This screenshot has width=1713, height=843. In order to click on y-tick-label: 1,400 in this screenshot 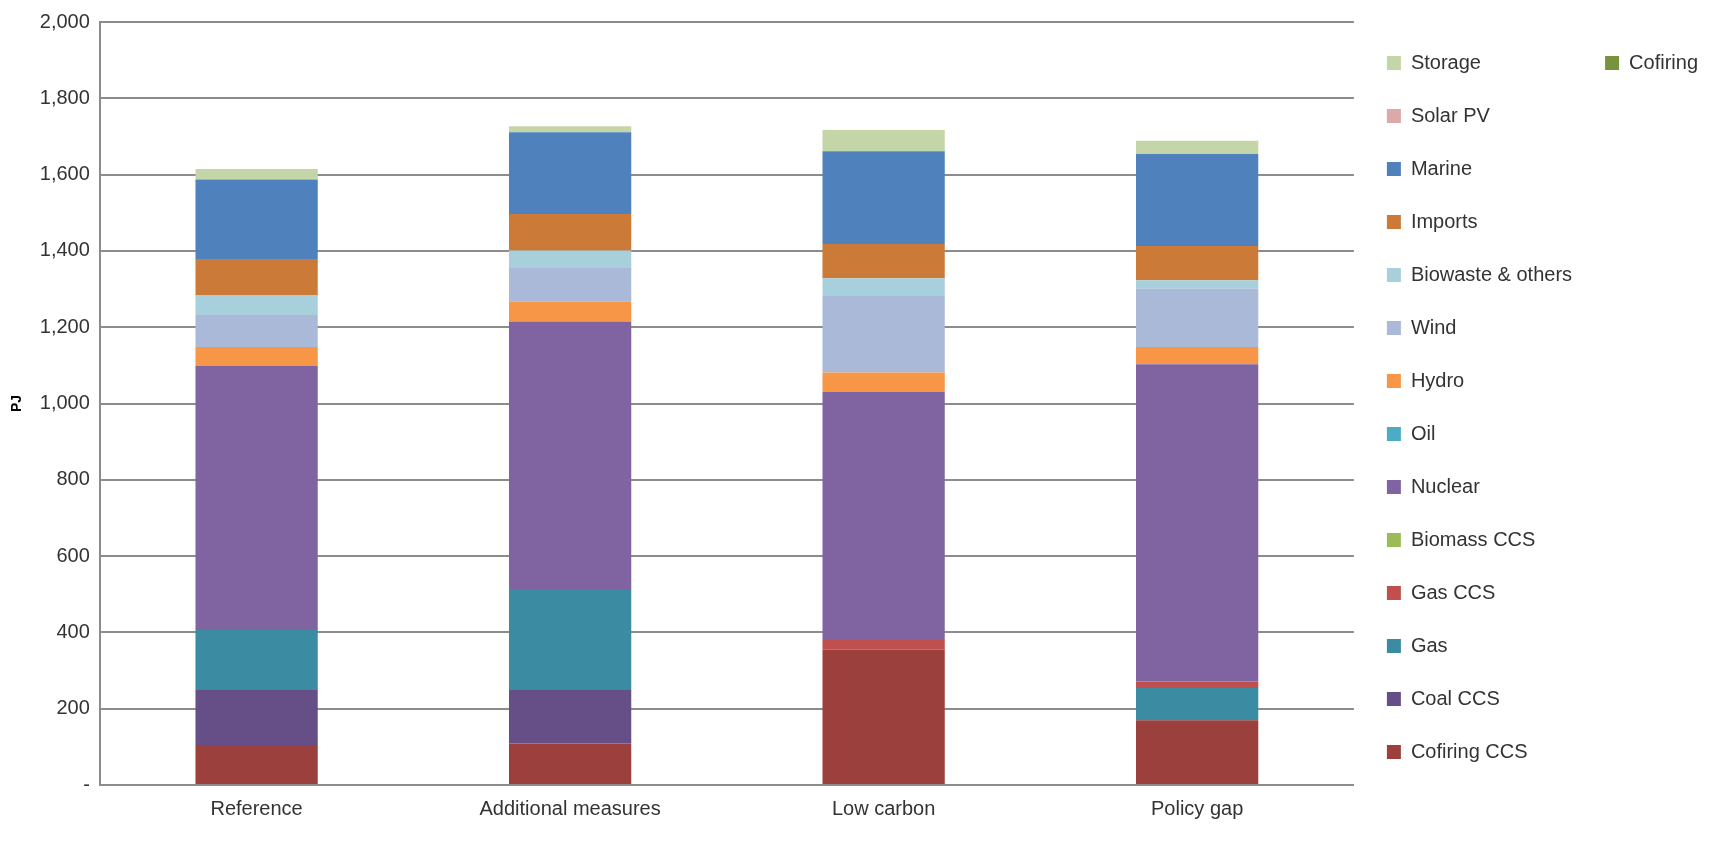, I will do `click(64, 249)`.